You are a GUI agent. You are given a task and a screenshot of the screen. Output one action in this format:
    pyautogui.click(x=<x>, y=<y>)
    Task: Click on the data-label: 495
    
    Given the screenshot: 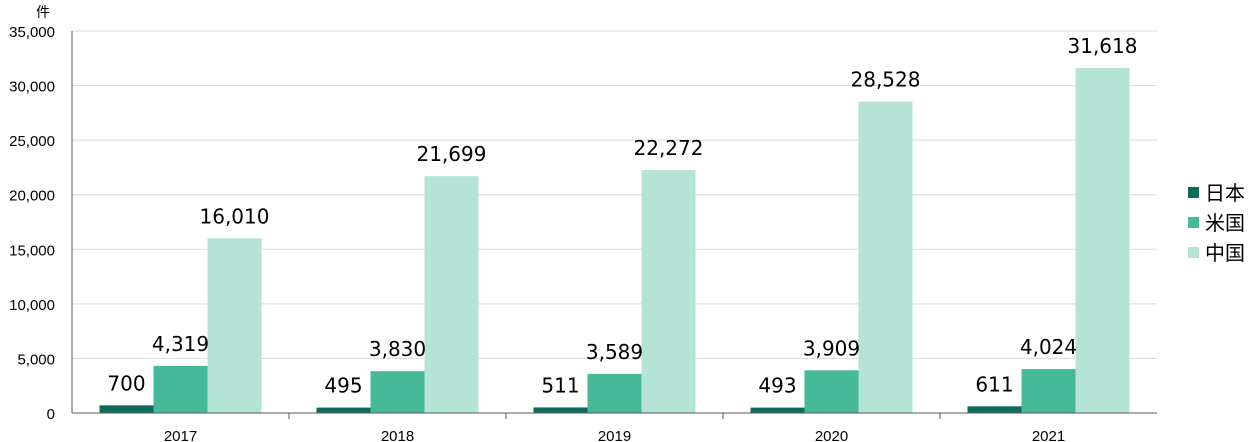 What is the action you would take?
    pyautogui.click(x=343, y=386)
    